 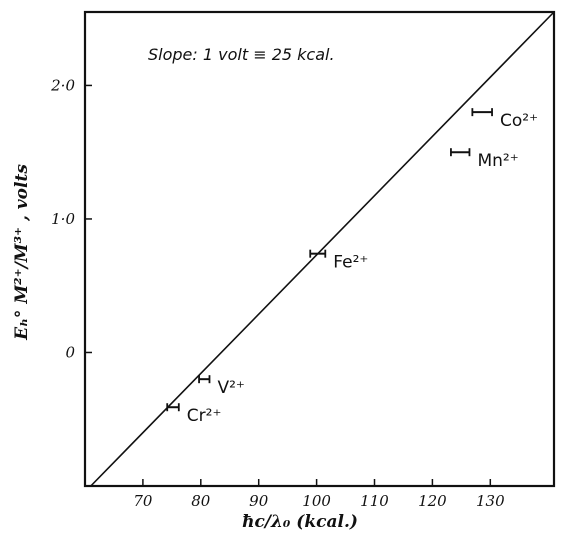 I want to click on data-point: Co²⁺, so click(x=504, y=119).